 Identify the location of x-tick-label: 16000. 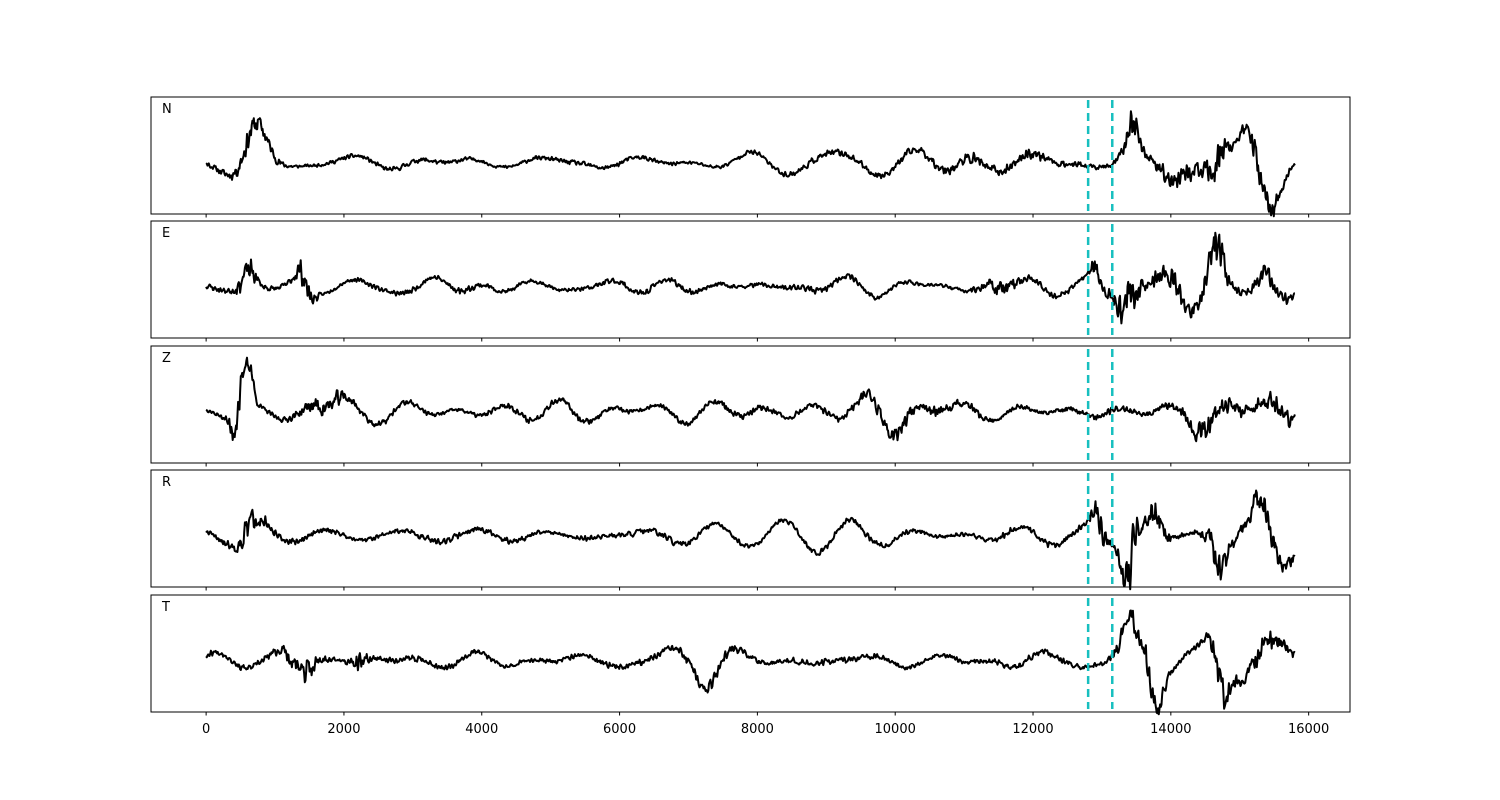
(1308, 729).